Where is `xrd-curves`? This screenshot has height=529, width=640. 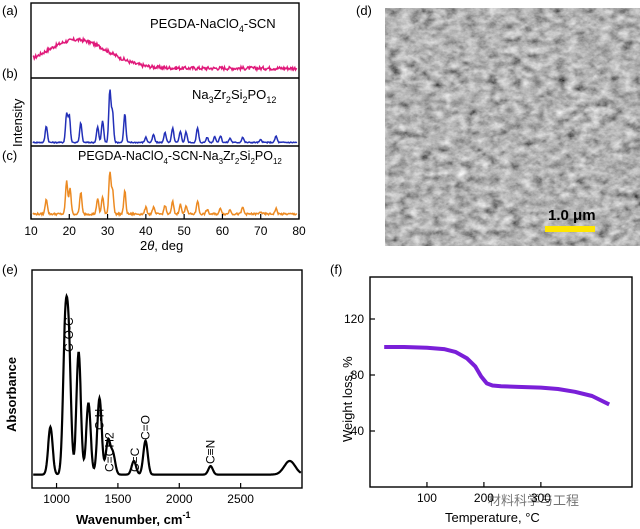 xrd-curves is located at coordinates (165, 126).